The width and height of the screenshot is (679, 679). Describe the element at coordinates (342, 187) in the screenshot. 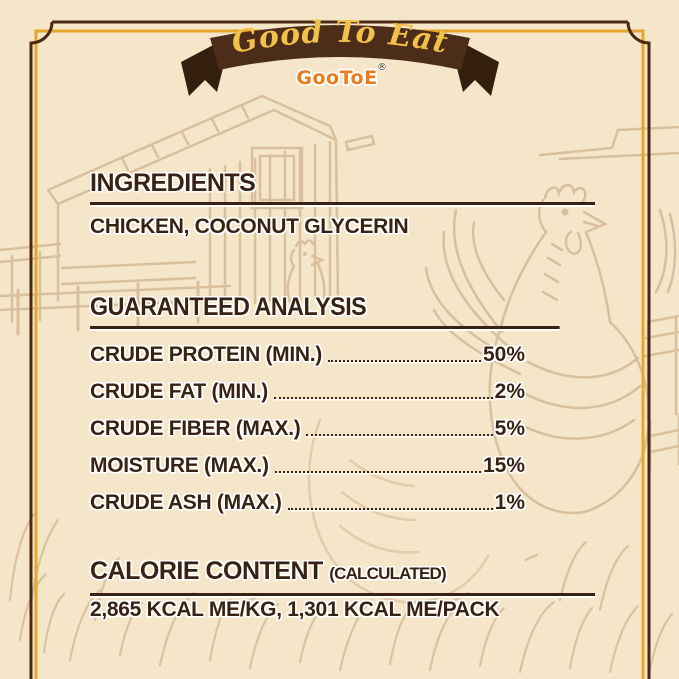

I see `ingredients-heading: INGREDIENTS` at that location.